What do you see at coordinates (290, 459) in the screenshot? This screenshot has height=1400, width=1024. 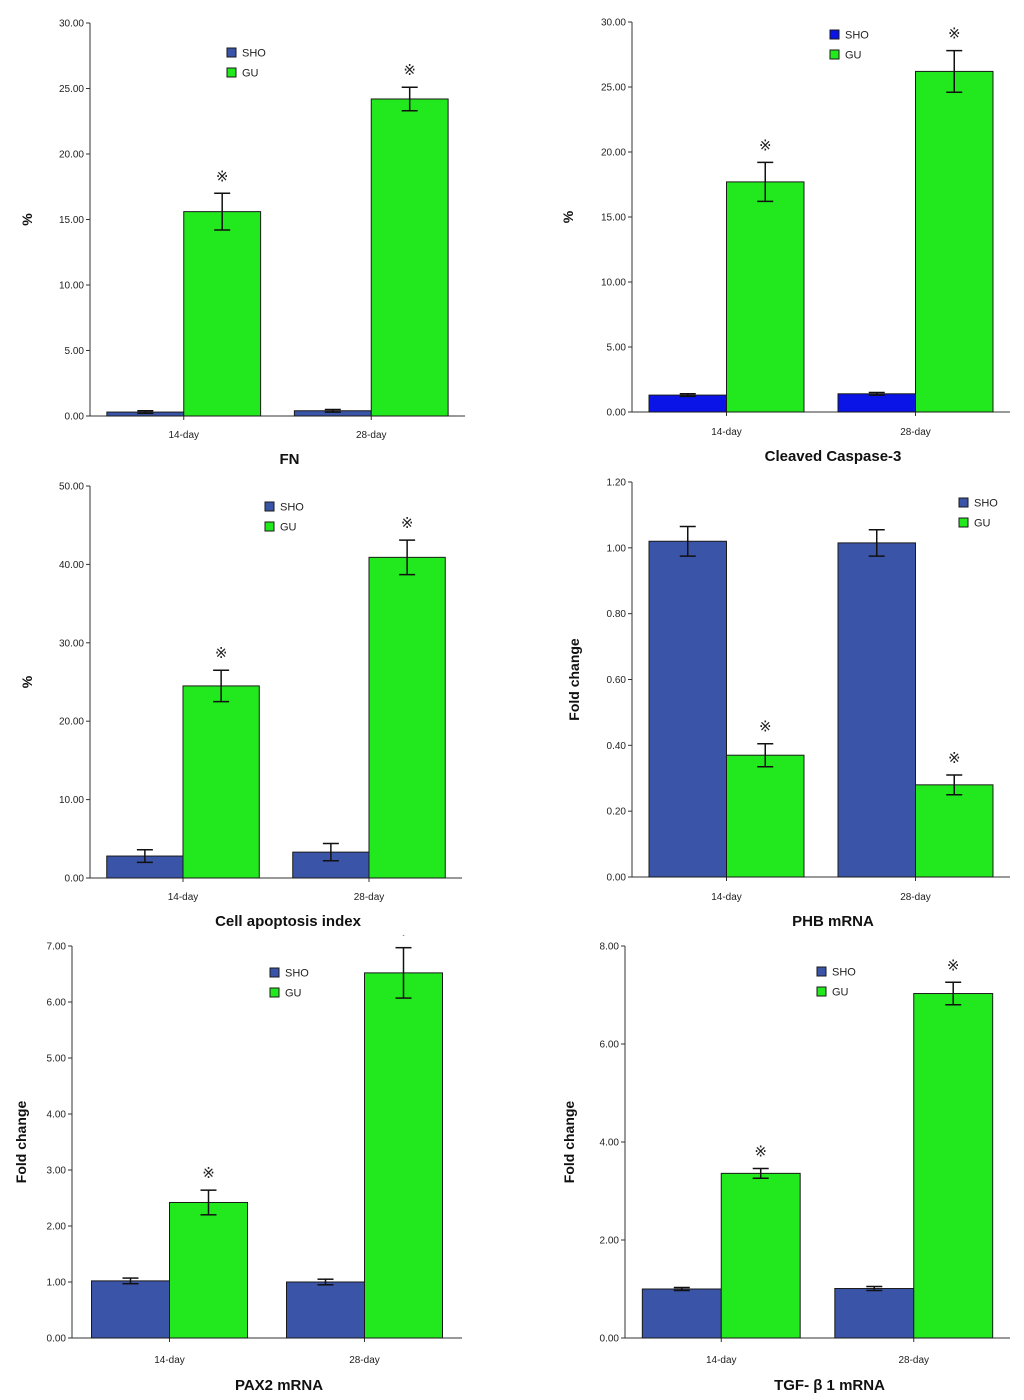 I see `chart-title: FN` at bounding box center [290, 459].